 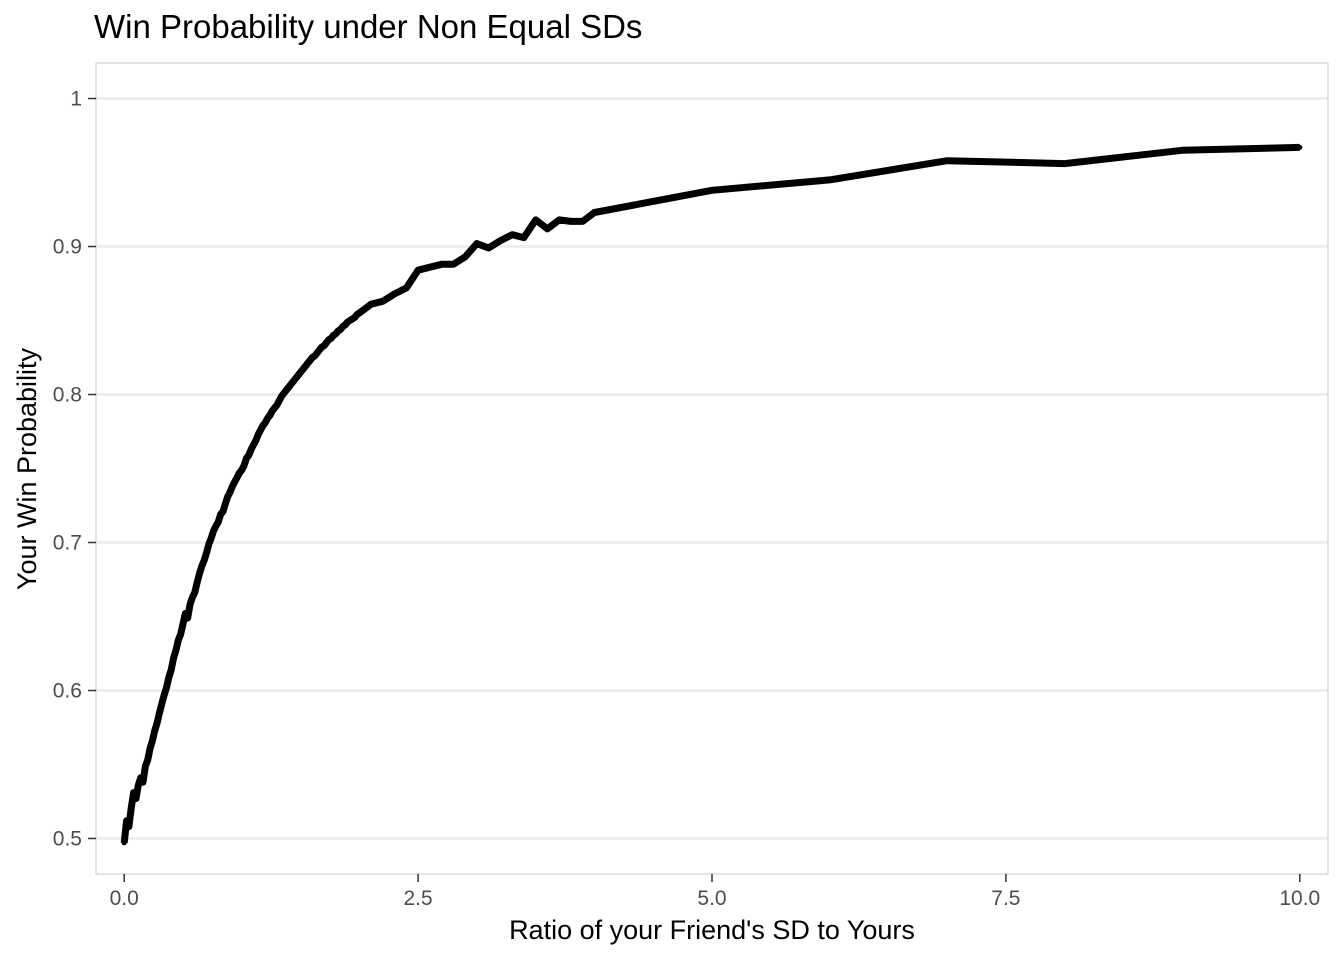 I want to click on y-tick-label: 1, so click(x=76, y=99).